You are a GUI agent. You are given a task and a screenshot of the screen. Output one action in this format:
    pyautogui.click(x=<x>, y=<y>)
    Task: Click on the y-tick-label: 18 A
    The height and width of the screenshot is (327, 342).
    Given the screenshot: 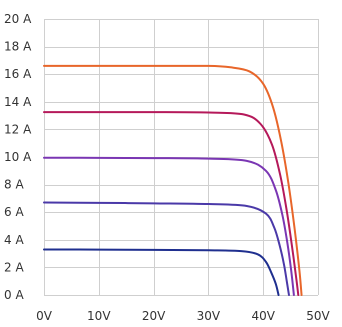 What is the action you would take?
    pyautogui.click(x=18, y=47)
    